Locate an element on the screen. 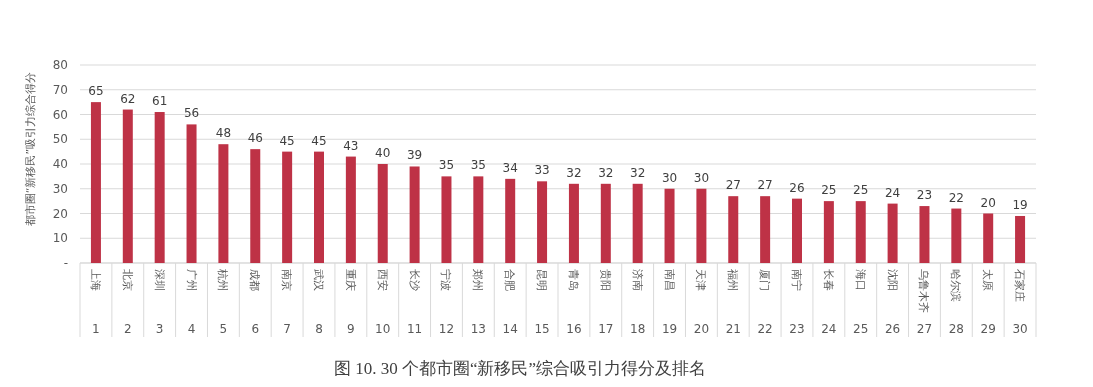  data-label: 26 is located at coordinates (797, 187).